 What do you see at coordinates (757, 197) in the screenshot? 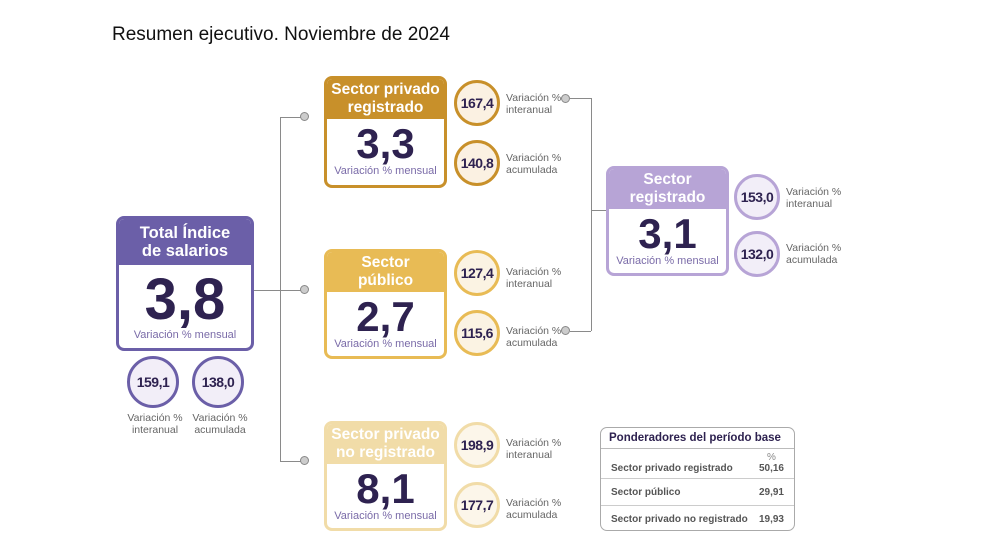
I see `interanual-circle: 153,0` at bounding box center [757, 197].